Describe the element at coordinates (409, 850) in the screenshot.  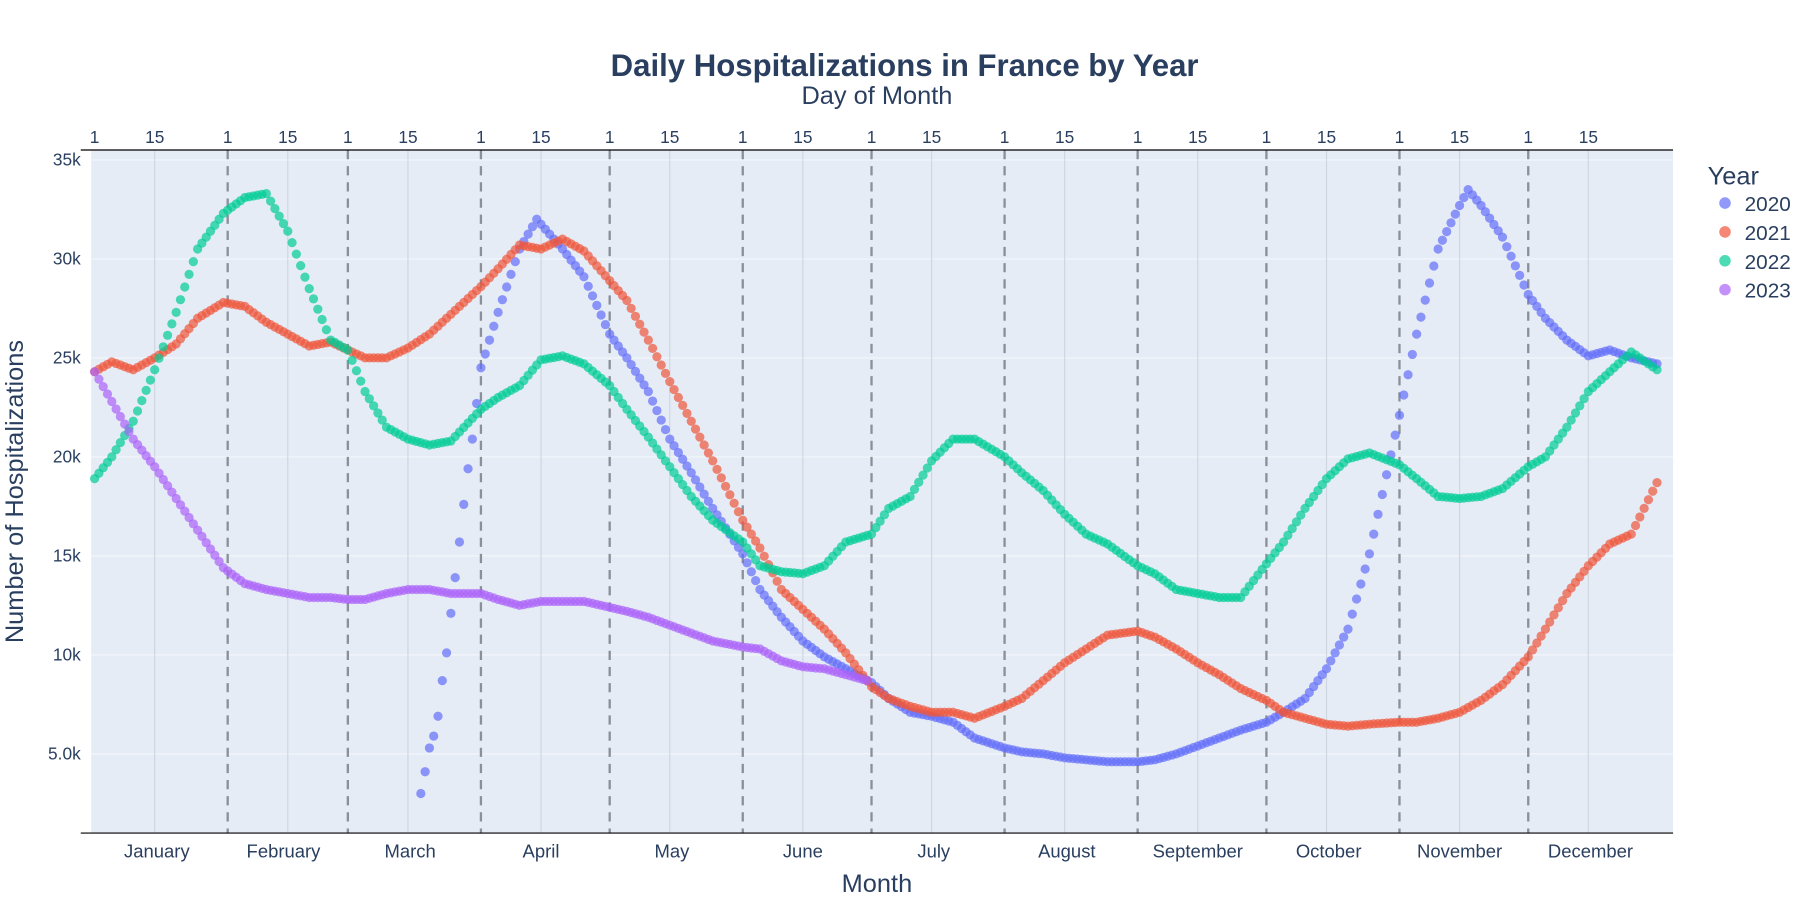
I see `month-label: March` at that location.